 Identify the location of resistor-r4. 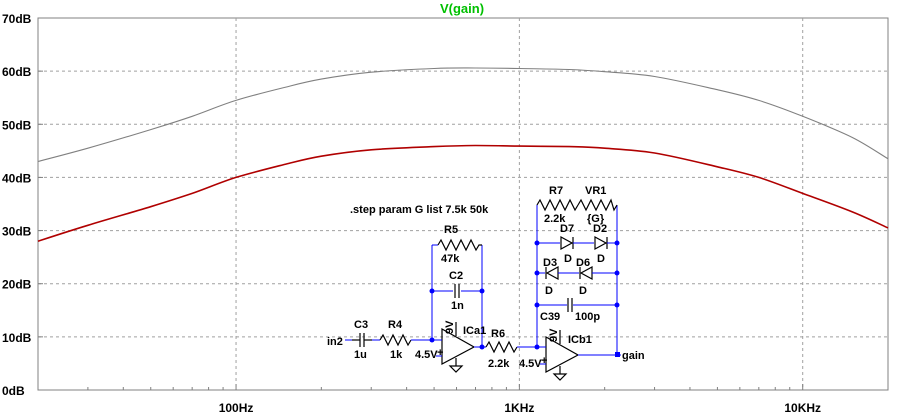
(395, 340).